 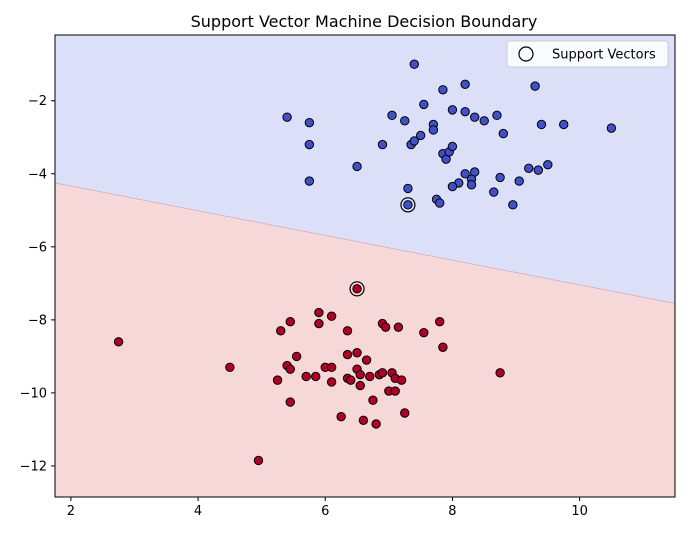 I want to click on y-tick-label: −2, so click(x=37, y=101).